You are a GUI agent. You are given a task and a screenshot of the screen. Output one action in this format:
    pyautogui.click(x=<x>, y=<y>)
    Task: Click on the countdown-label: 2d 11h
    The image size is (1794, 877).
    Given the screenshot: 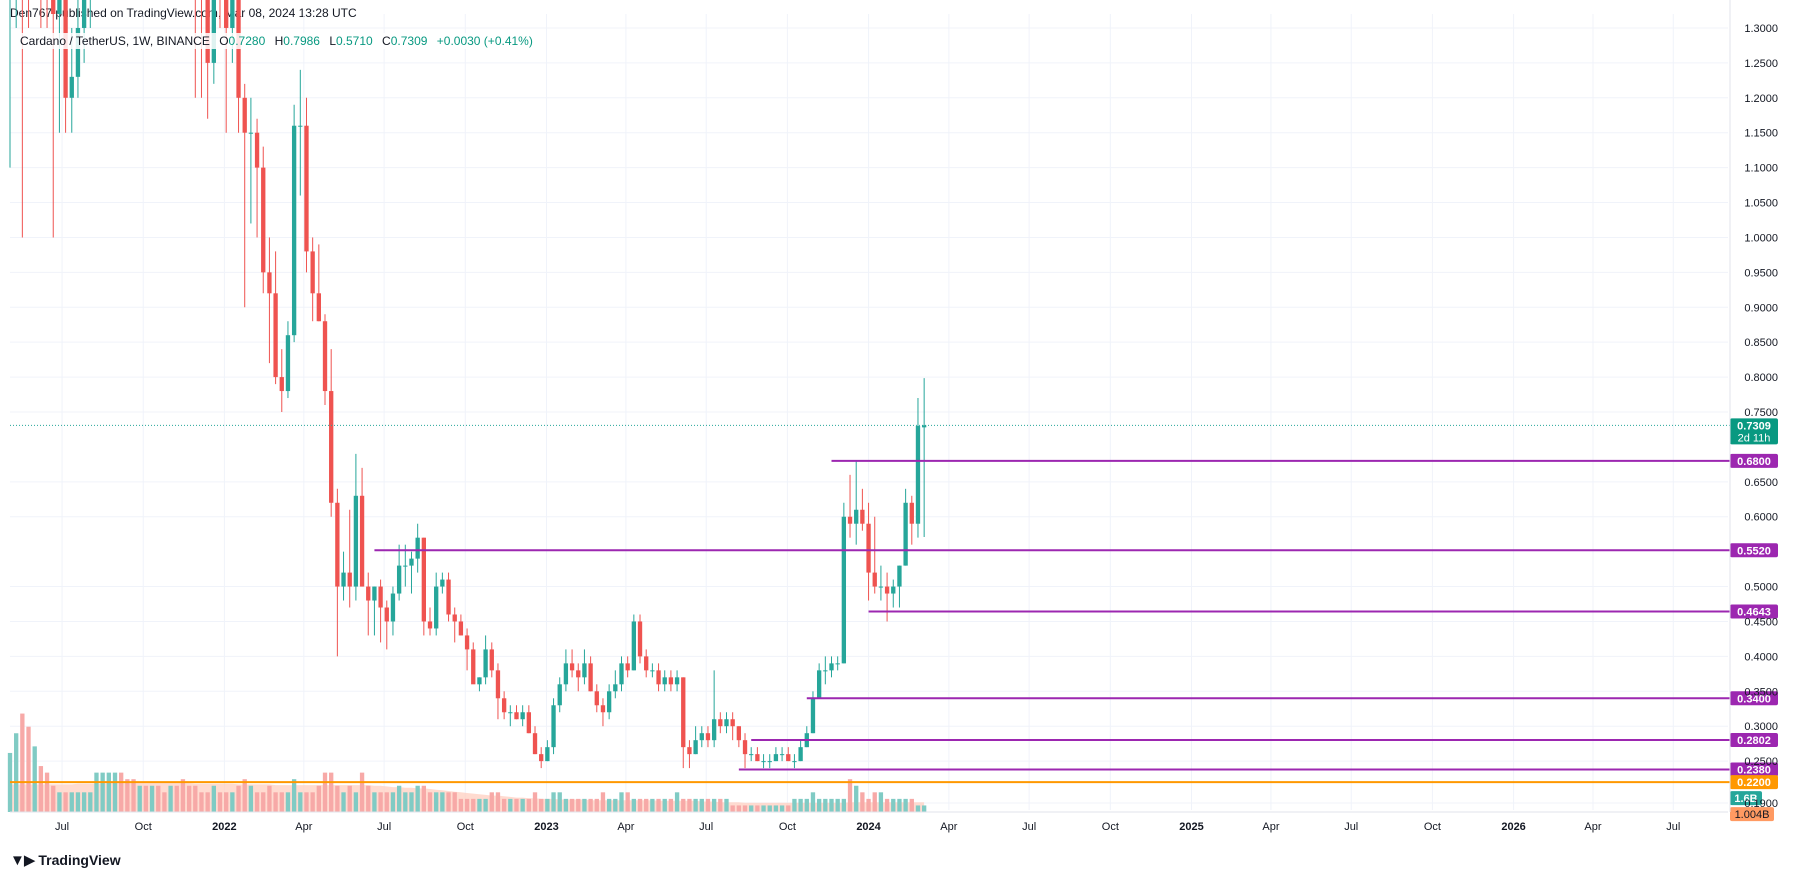 What is the action you would take?
    pyautogui.click(x=1754, y=438)
    